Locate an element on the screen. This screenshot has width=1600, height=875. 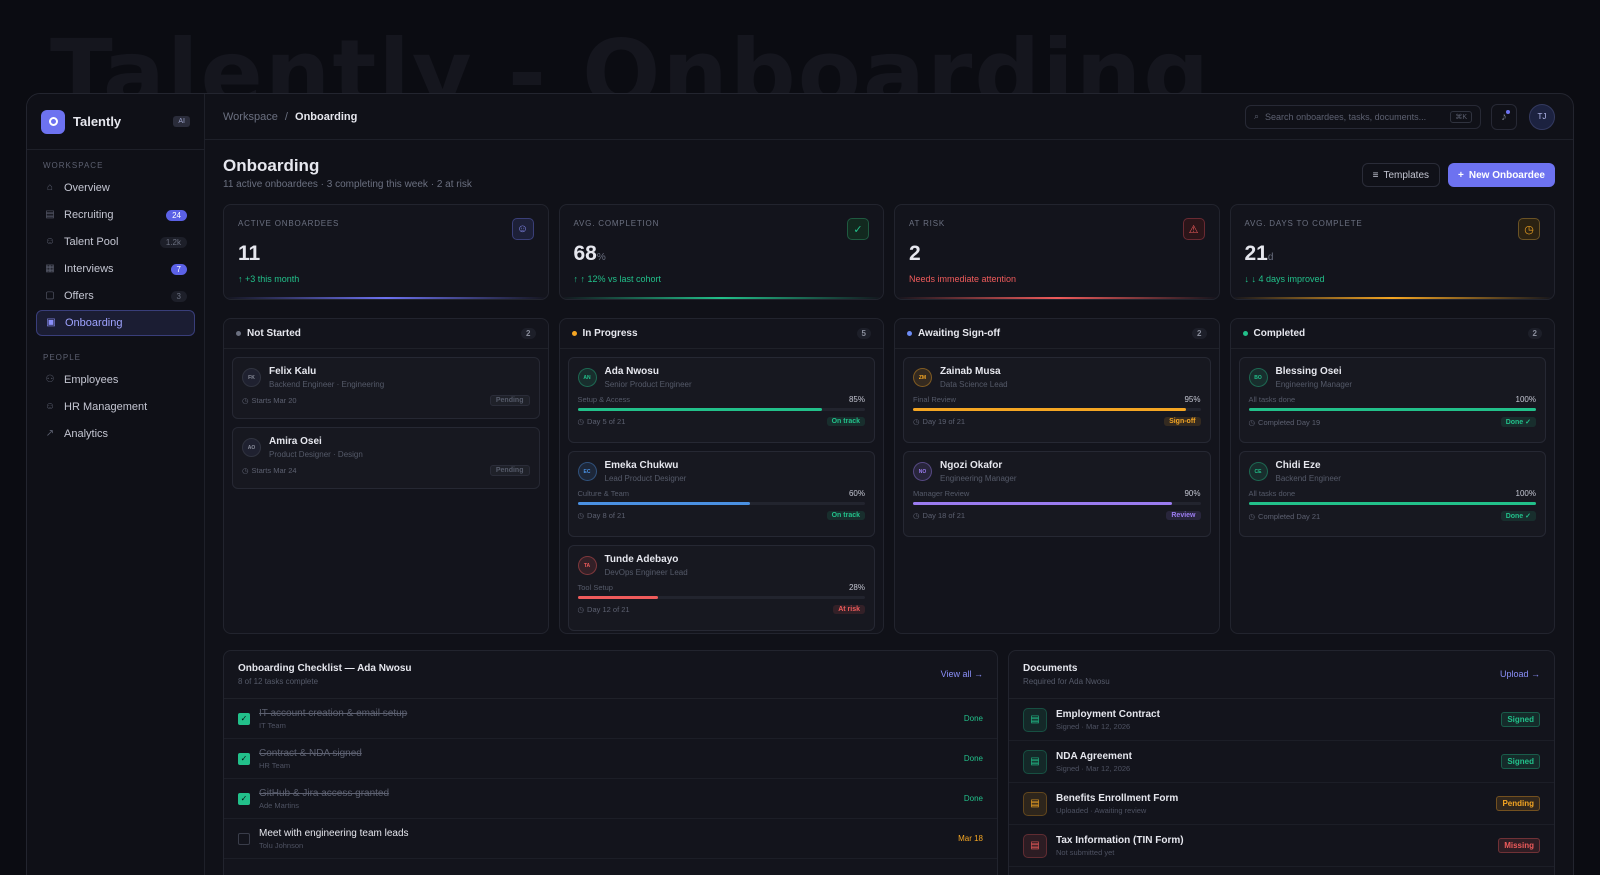
sidebar-item-recruiting: ▤ Recruiting 24 is located at coordinates (115, 215).